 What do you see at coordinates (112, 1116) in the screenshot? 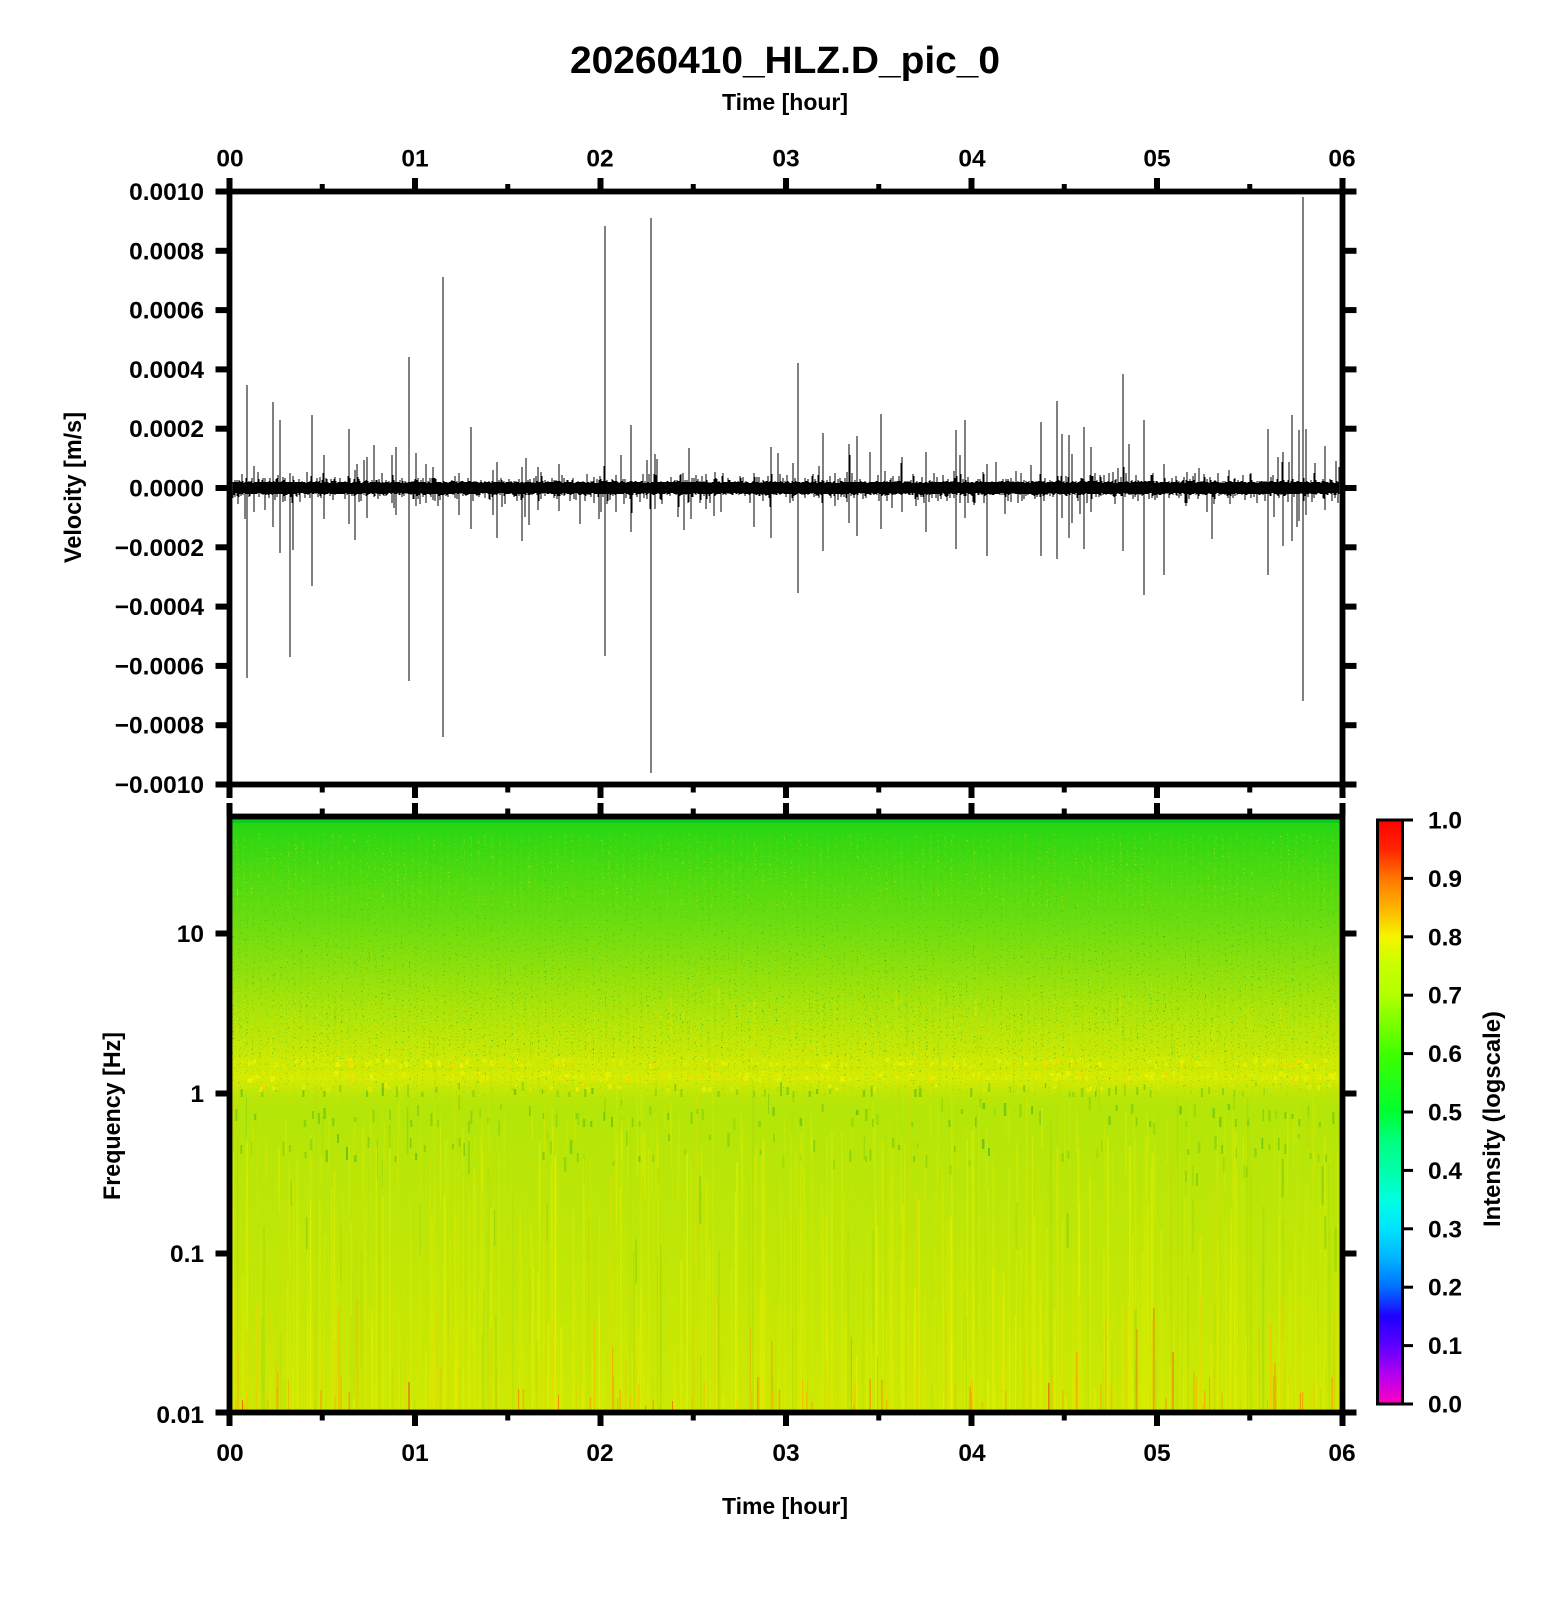
I see `svg-text: Frequency [Hz]` at bounding box center [112, 1116].